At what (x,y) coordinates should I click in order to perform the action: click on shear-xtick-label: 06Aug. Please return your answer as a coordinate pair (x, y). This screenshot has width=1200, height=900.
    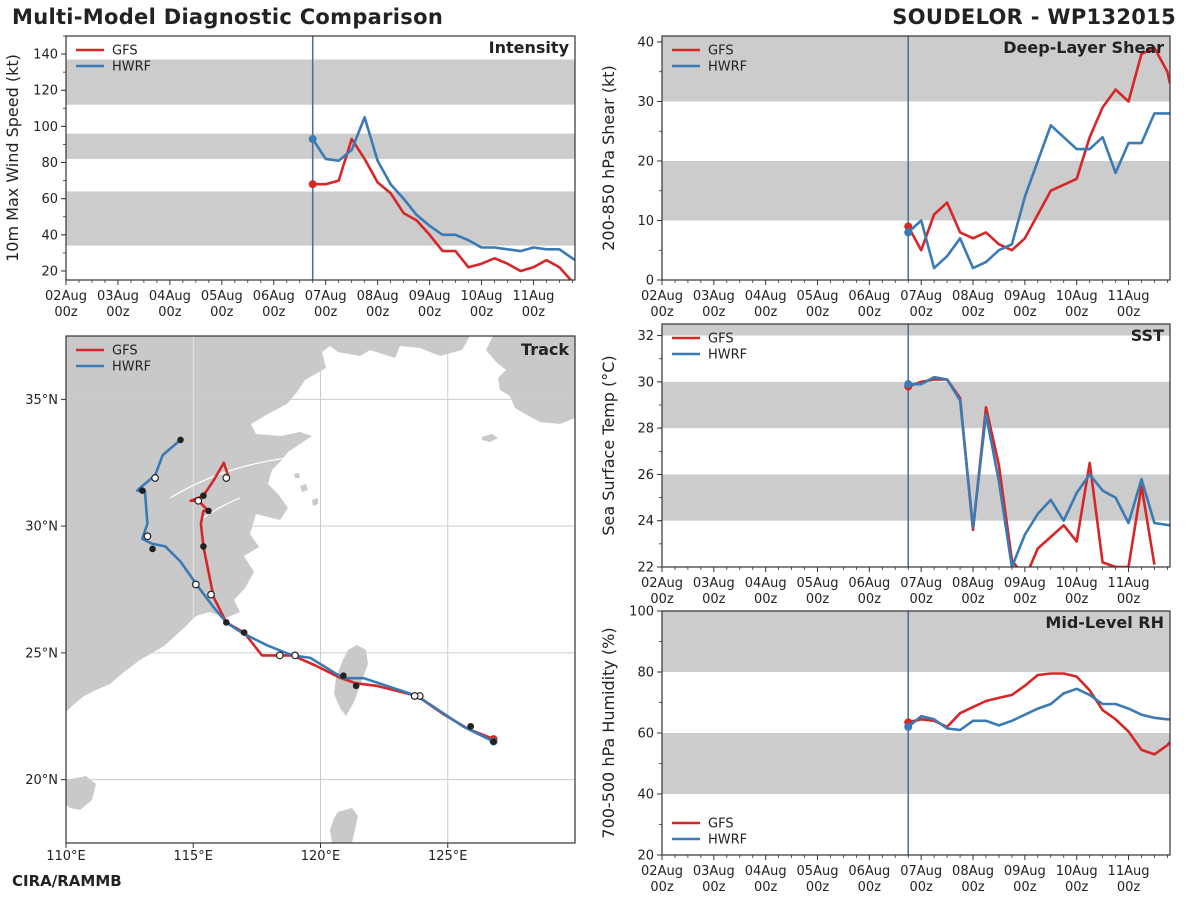
    Looking at the image, I should click on (869, 296).